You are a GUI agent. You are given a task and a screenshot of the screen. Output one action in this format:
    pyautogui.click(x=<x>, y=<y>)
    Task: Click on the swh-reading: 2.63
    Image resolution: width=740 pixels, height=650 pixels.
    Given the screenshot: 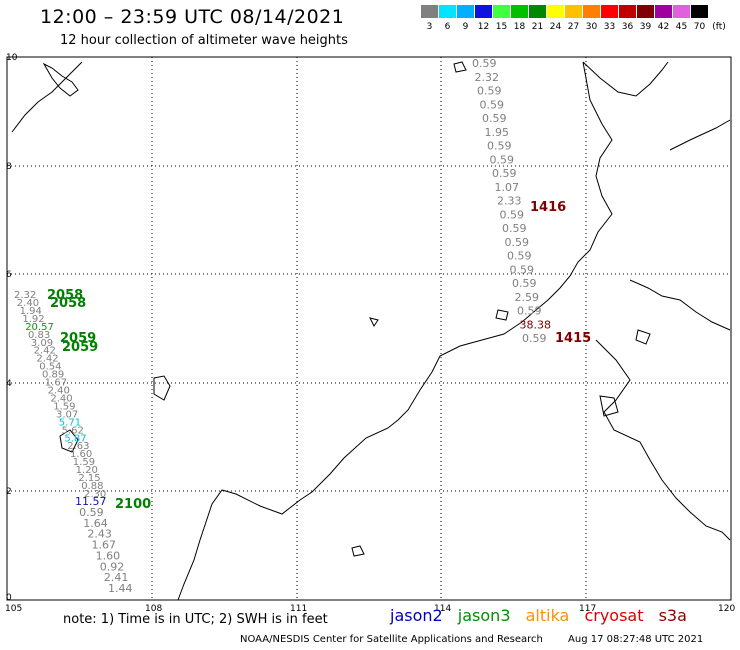 What is the action you would take?
    pyautogui.click(x=78, y=446)
    